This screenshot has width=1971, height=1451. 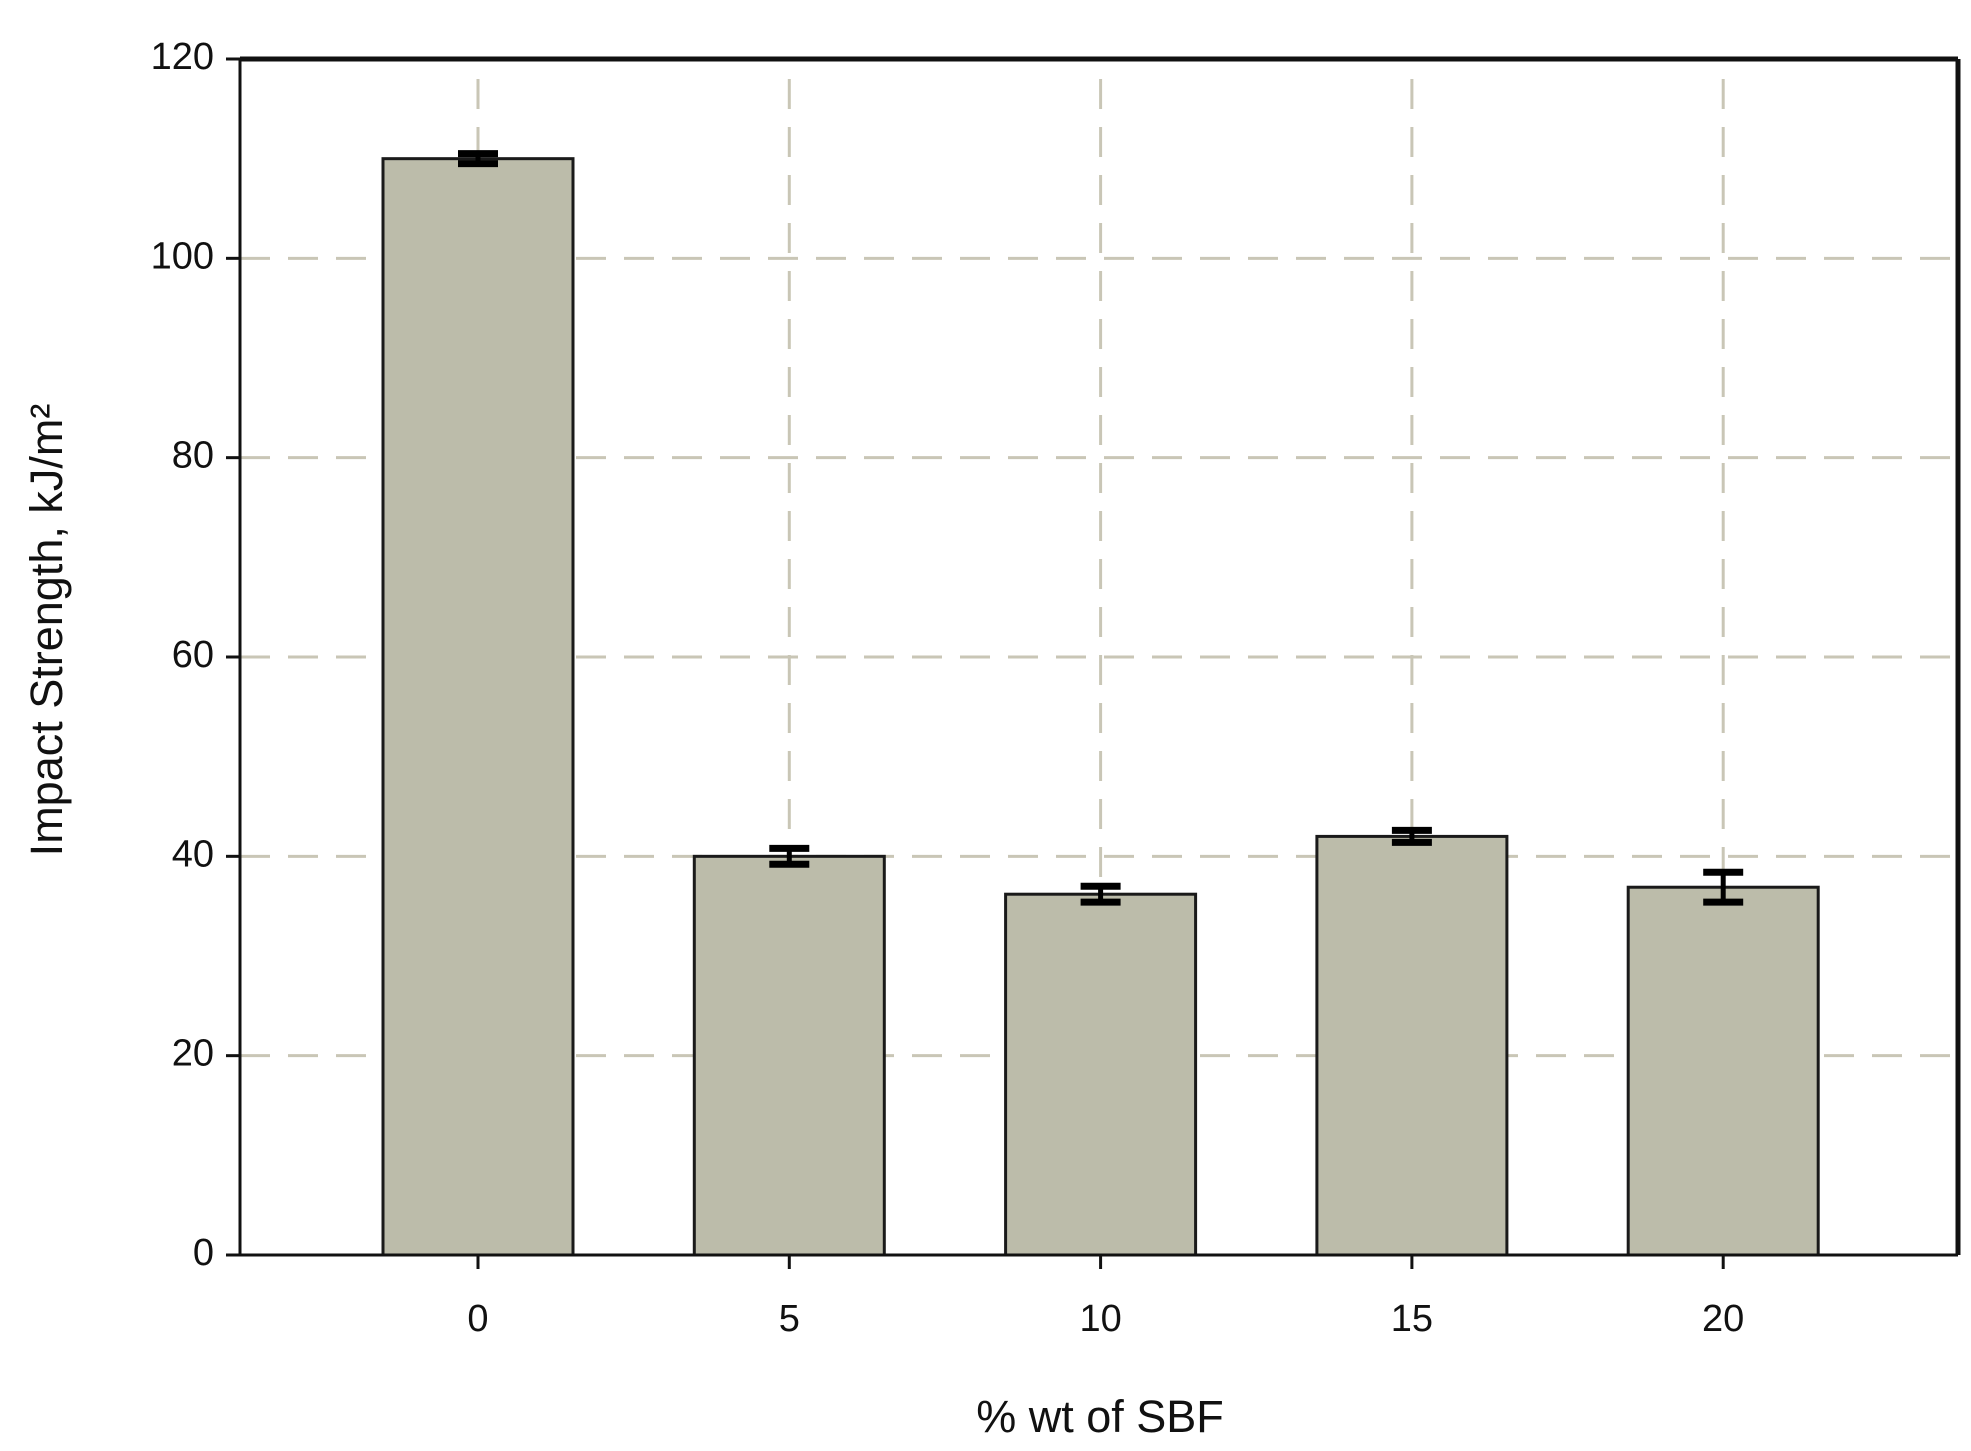 I want to click on y-tick-label: 100, so click(x=182, y=256).